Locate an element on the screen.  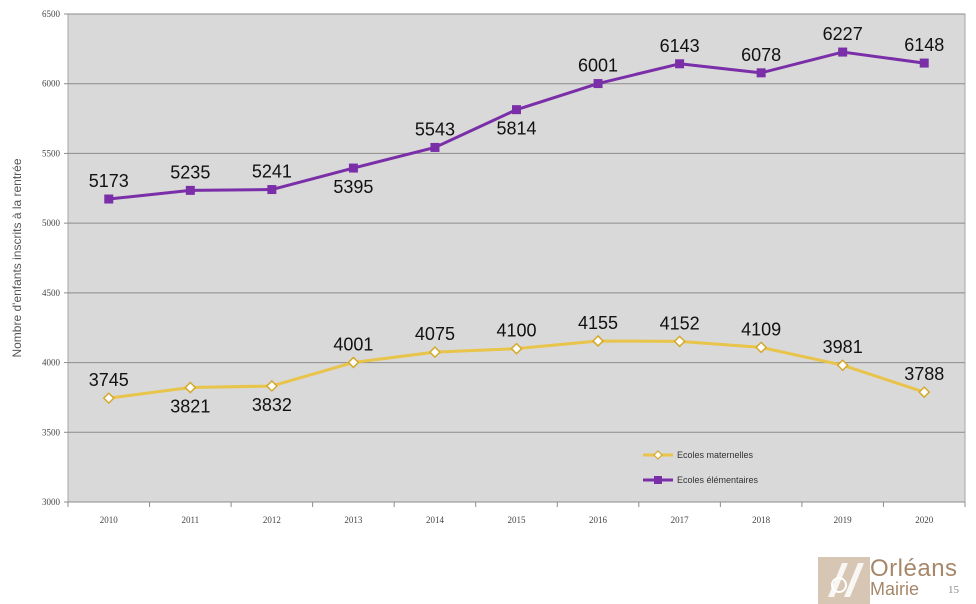
y-axis-label: Nombre d'enfants inscrits à la rentrée is located at coordinates (17, 257).